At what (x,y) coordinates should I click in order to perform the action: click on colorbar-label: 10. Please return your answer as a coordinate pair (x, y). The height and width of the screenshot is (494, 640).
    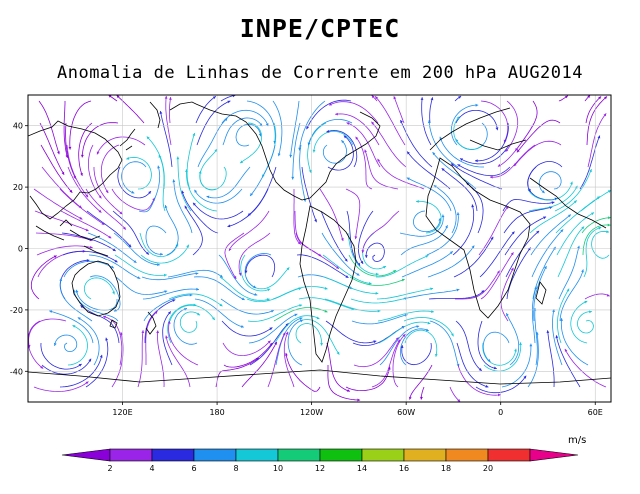
    Looking at the image, I should click on (278, 468).